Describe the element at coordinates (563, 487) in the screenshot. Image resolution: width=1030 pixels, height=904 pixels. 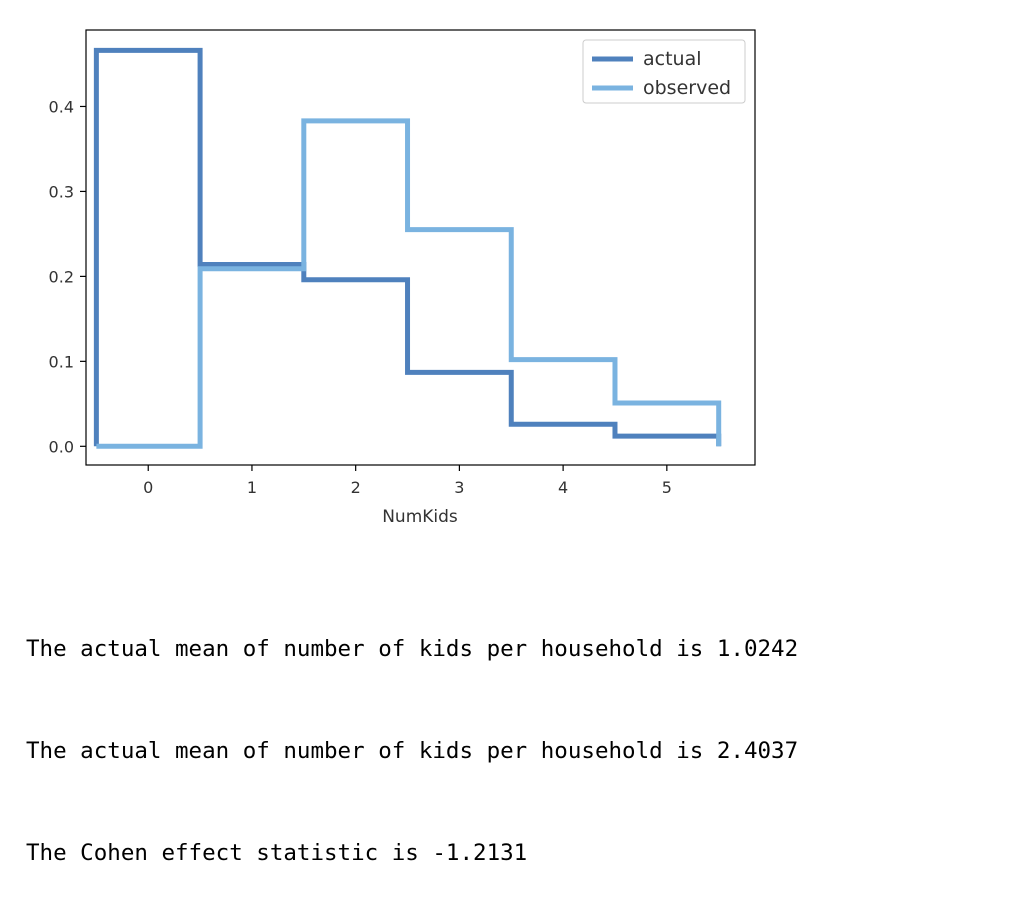
I see `x-tick-label: 4` at that location.